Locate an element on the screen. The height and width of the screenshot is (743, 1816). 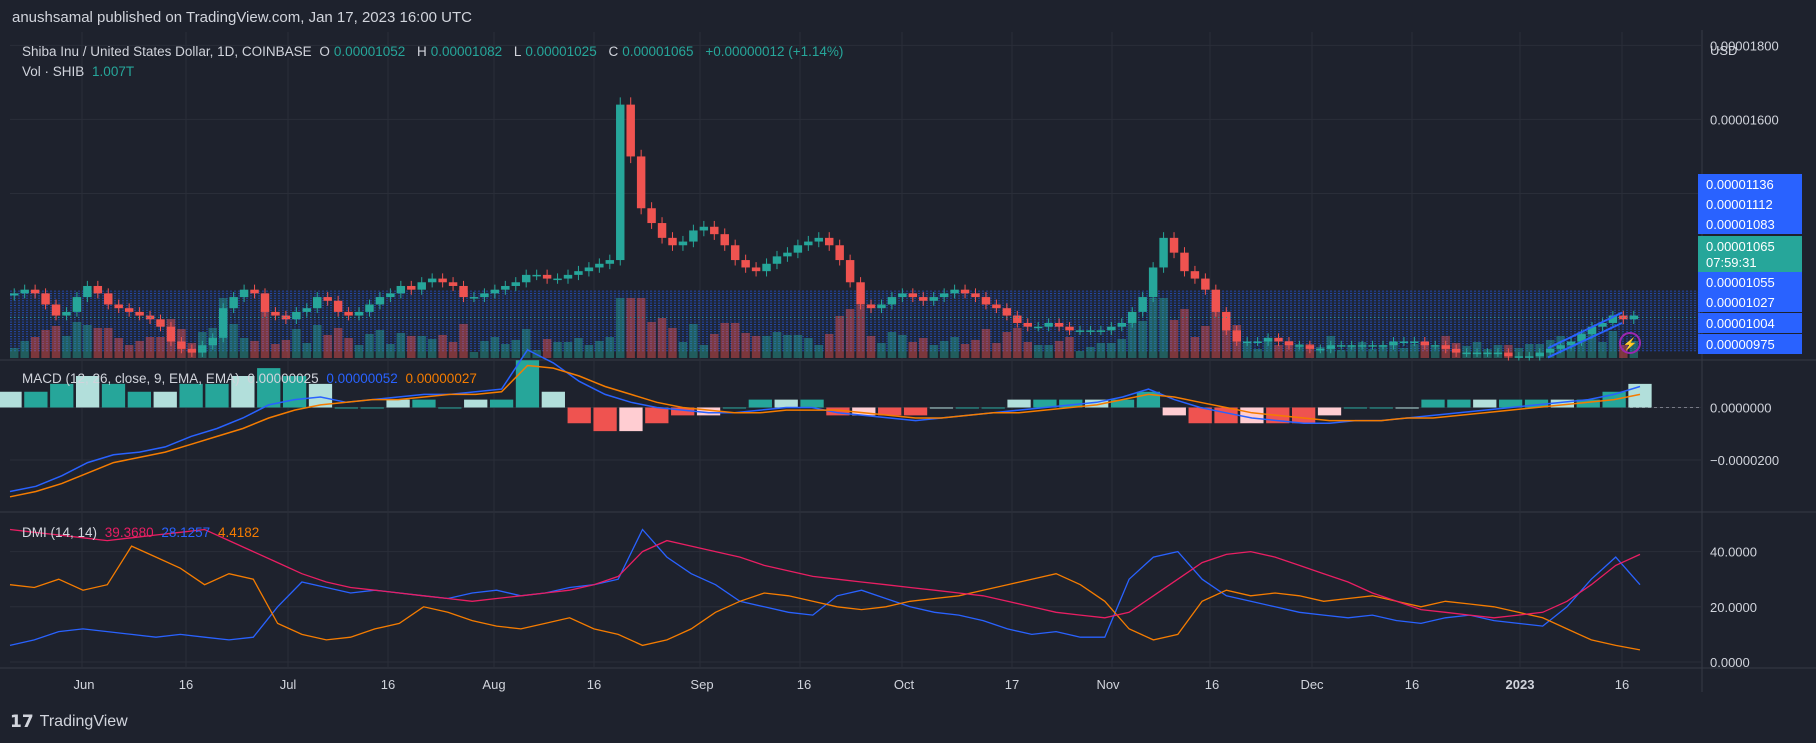
dmi-plus-line is located at coordinates (825, 587).